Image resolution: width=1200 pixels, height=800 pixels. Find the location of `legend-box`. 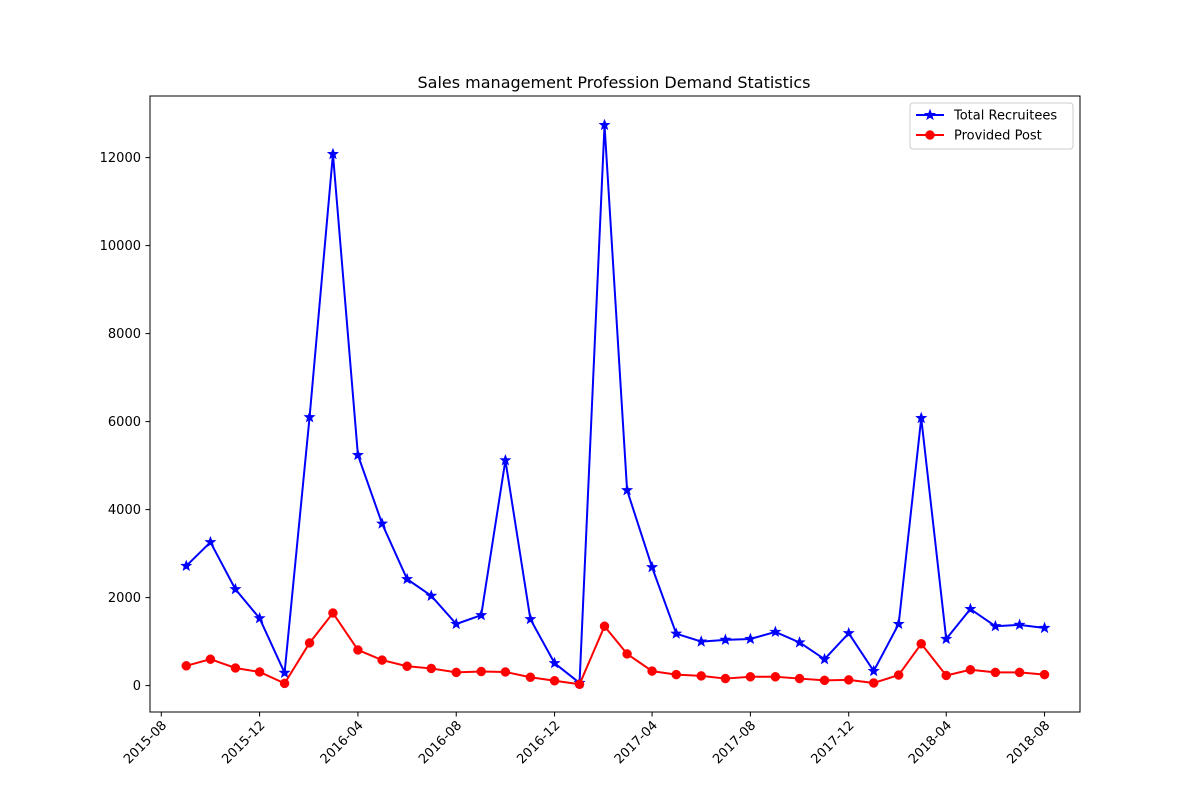

legend-box is located at coordinates (991, 126).